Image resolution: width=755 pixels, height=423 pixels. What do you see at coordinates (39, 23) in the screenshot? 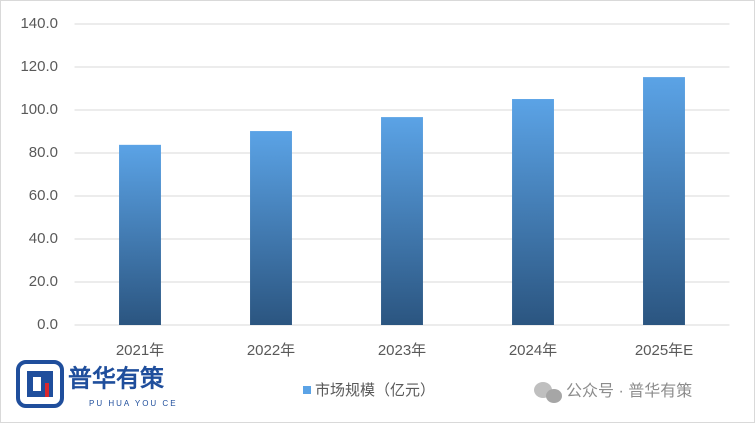
I see `y-tick-label: 140.0` at bounding box center [39, 23].